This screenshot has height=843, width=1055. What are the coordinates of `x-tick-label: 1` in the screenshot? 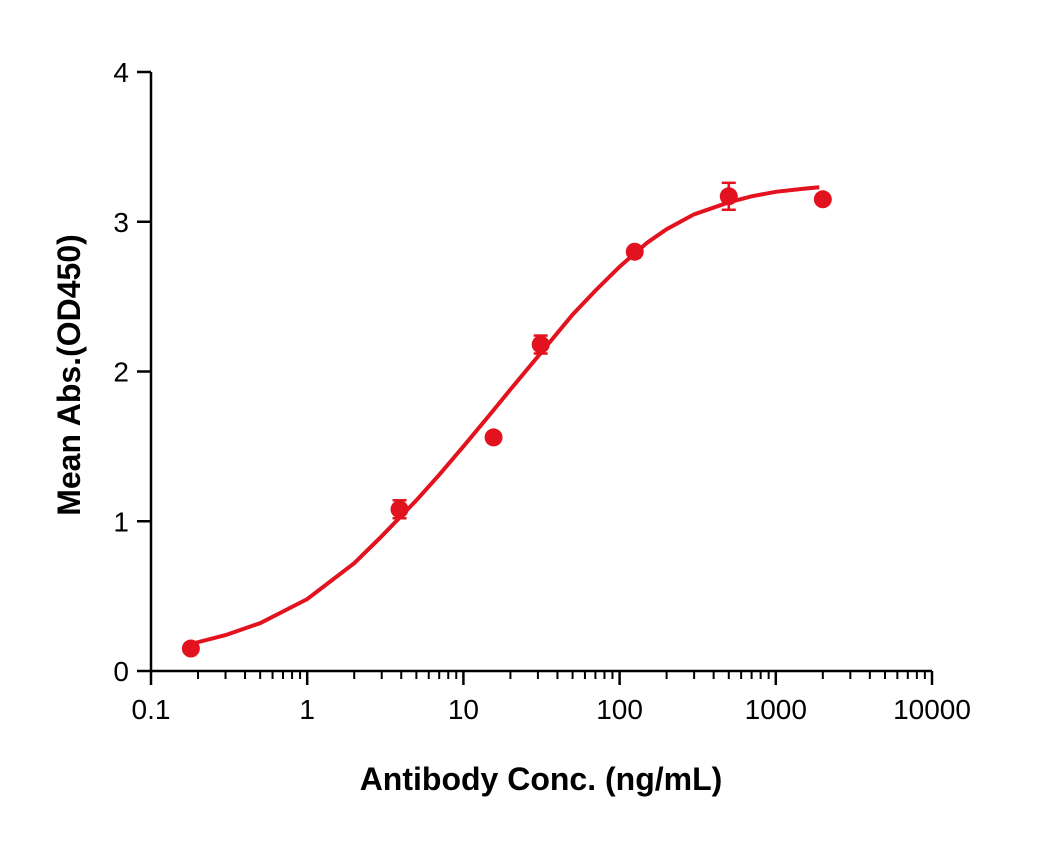 It's located at (307, 709).